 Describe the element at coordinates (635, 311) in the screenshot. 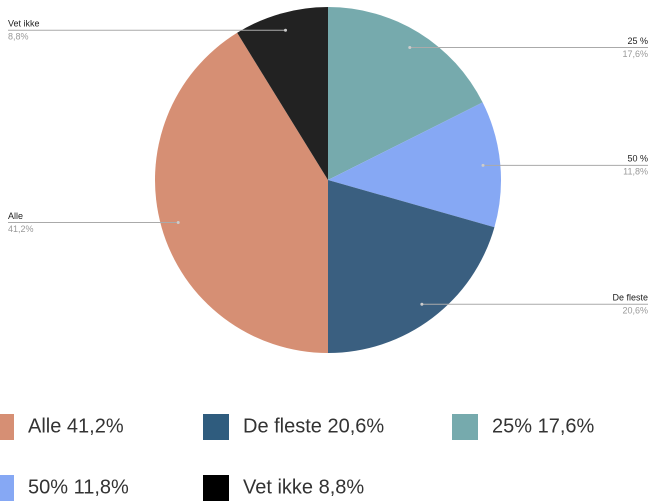

I see `slice-value: 20,6%` at that location.